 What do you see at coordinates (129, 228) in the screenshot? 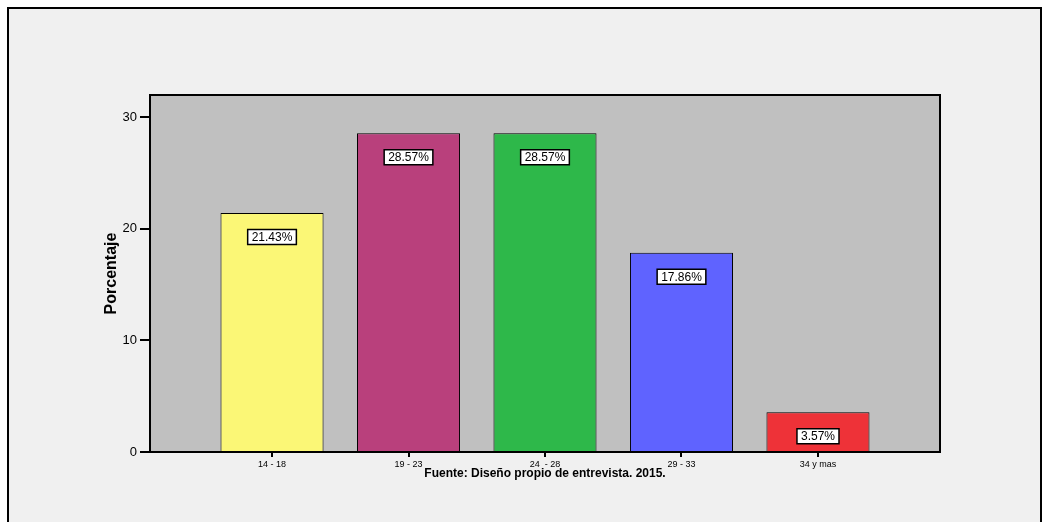
I see `y-tick-label: 20` at bounding box center [129, 228].